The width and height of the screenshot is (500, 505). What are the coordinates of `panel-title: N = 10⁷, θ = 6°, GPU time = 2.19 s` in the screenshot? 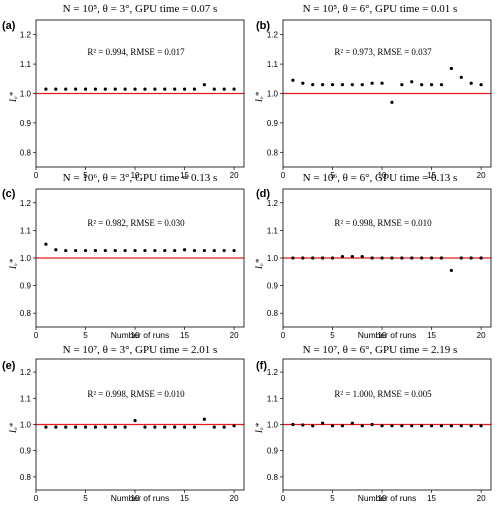 It's located at (380, 350).